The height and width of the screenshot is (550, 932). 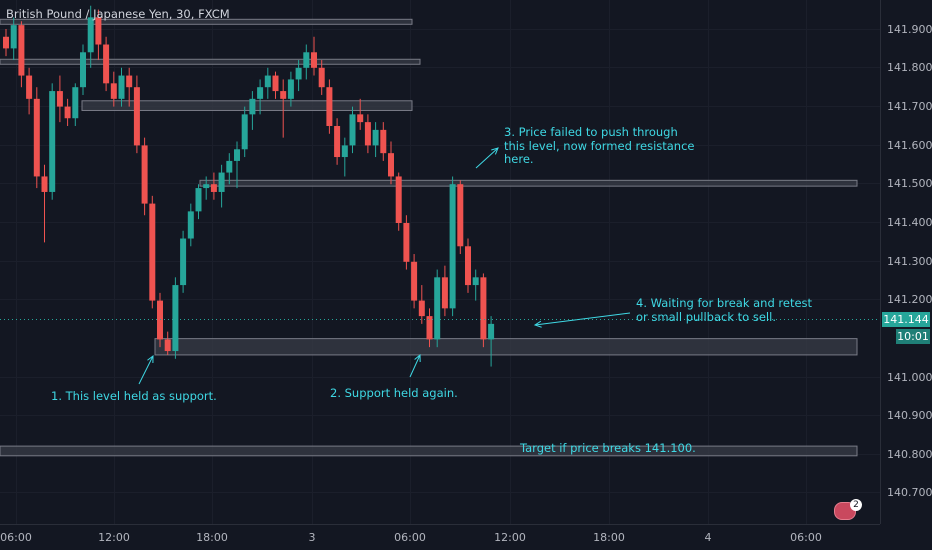 I want to click on y-tick-label: 141.800, so click(x=909, y=67).